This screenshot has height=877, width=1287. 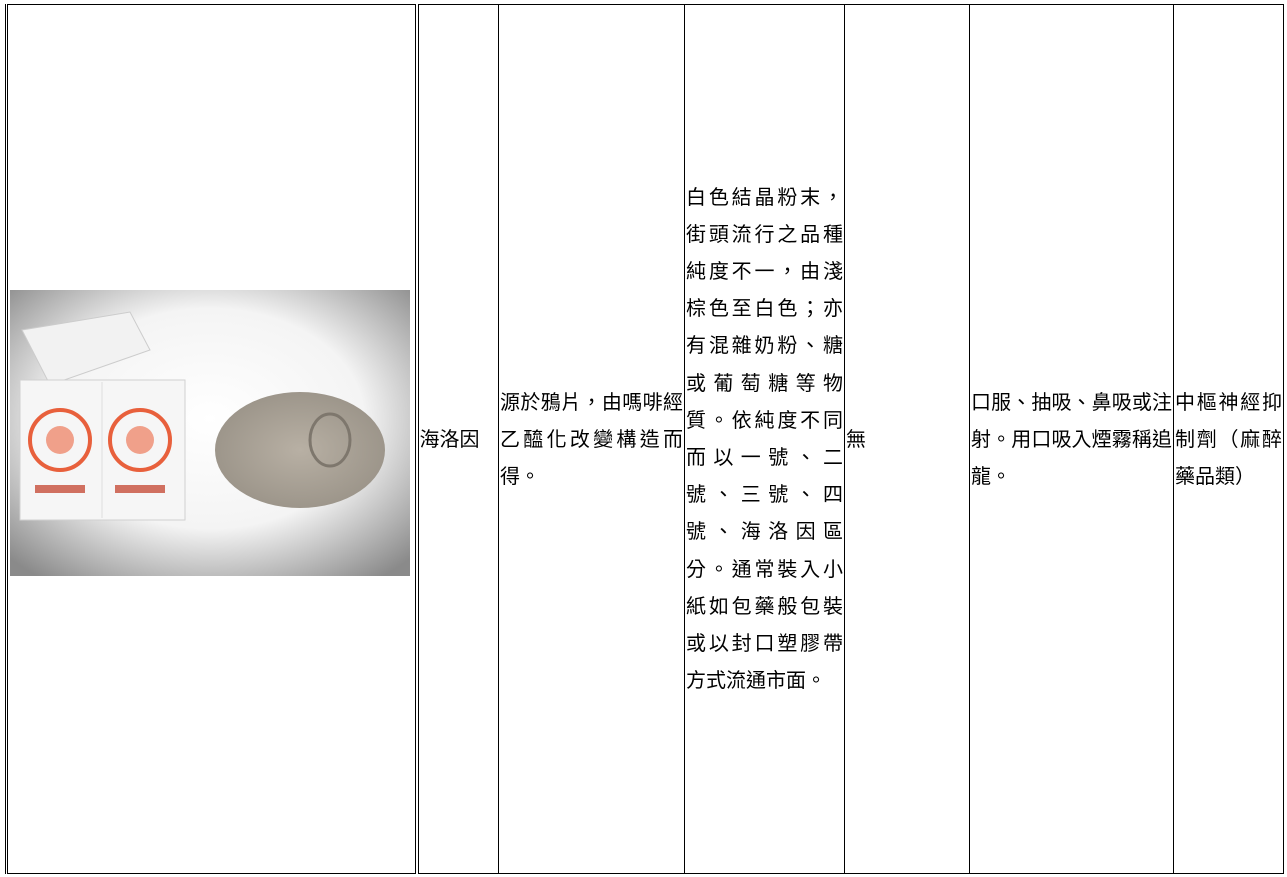 What do you see at coordinates (907, 439) in the screenshot?
I see `drug-other: 無` at bounding box center [907, 439].